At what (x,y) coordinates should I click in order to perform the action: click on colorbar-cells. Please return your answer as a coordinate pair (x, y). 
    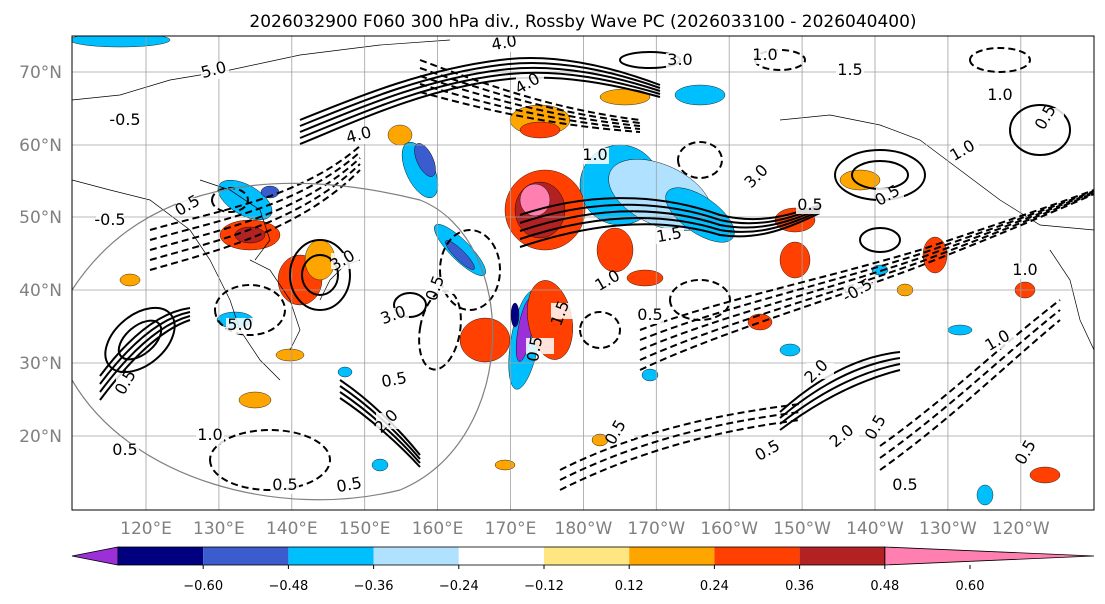
    Looking at the image, I should click on (583, 556).